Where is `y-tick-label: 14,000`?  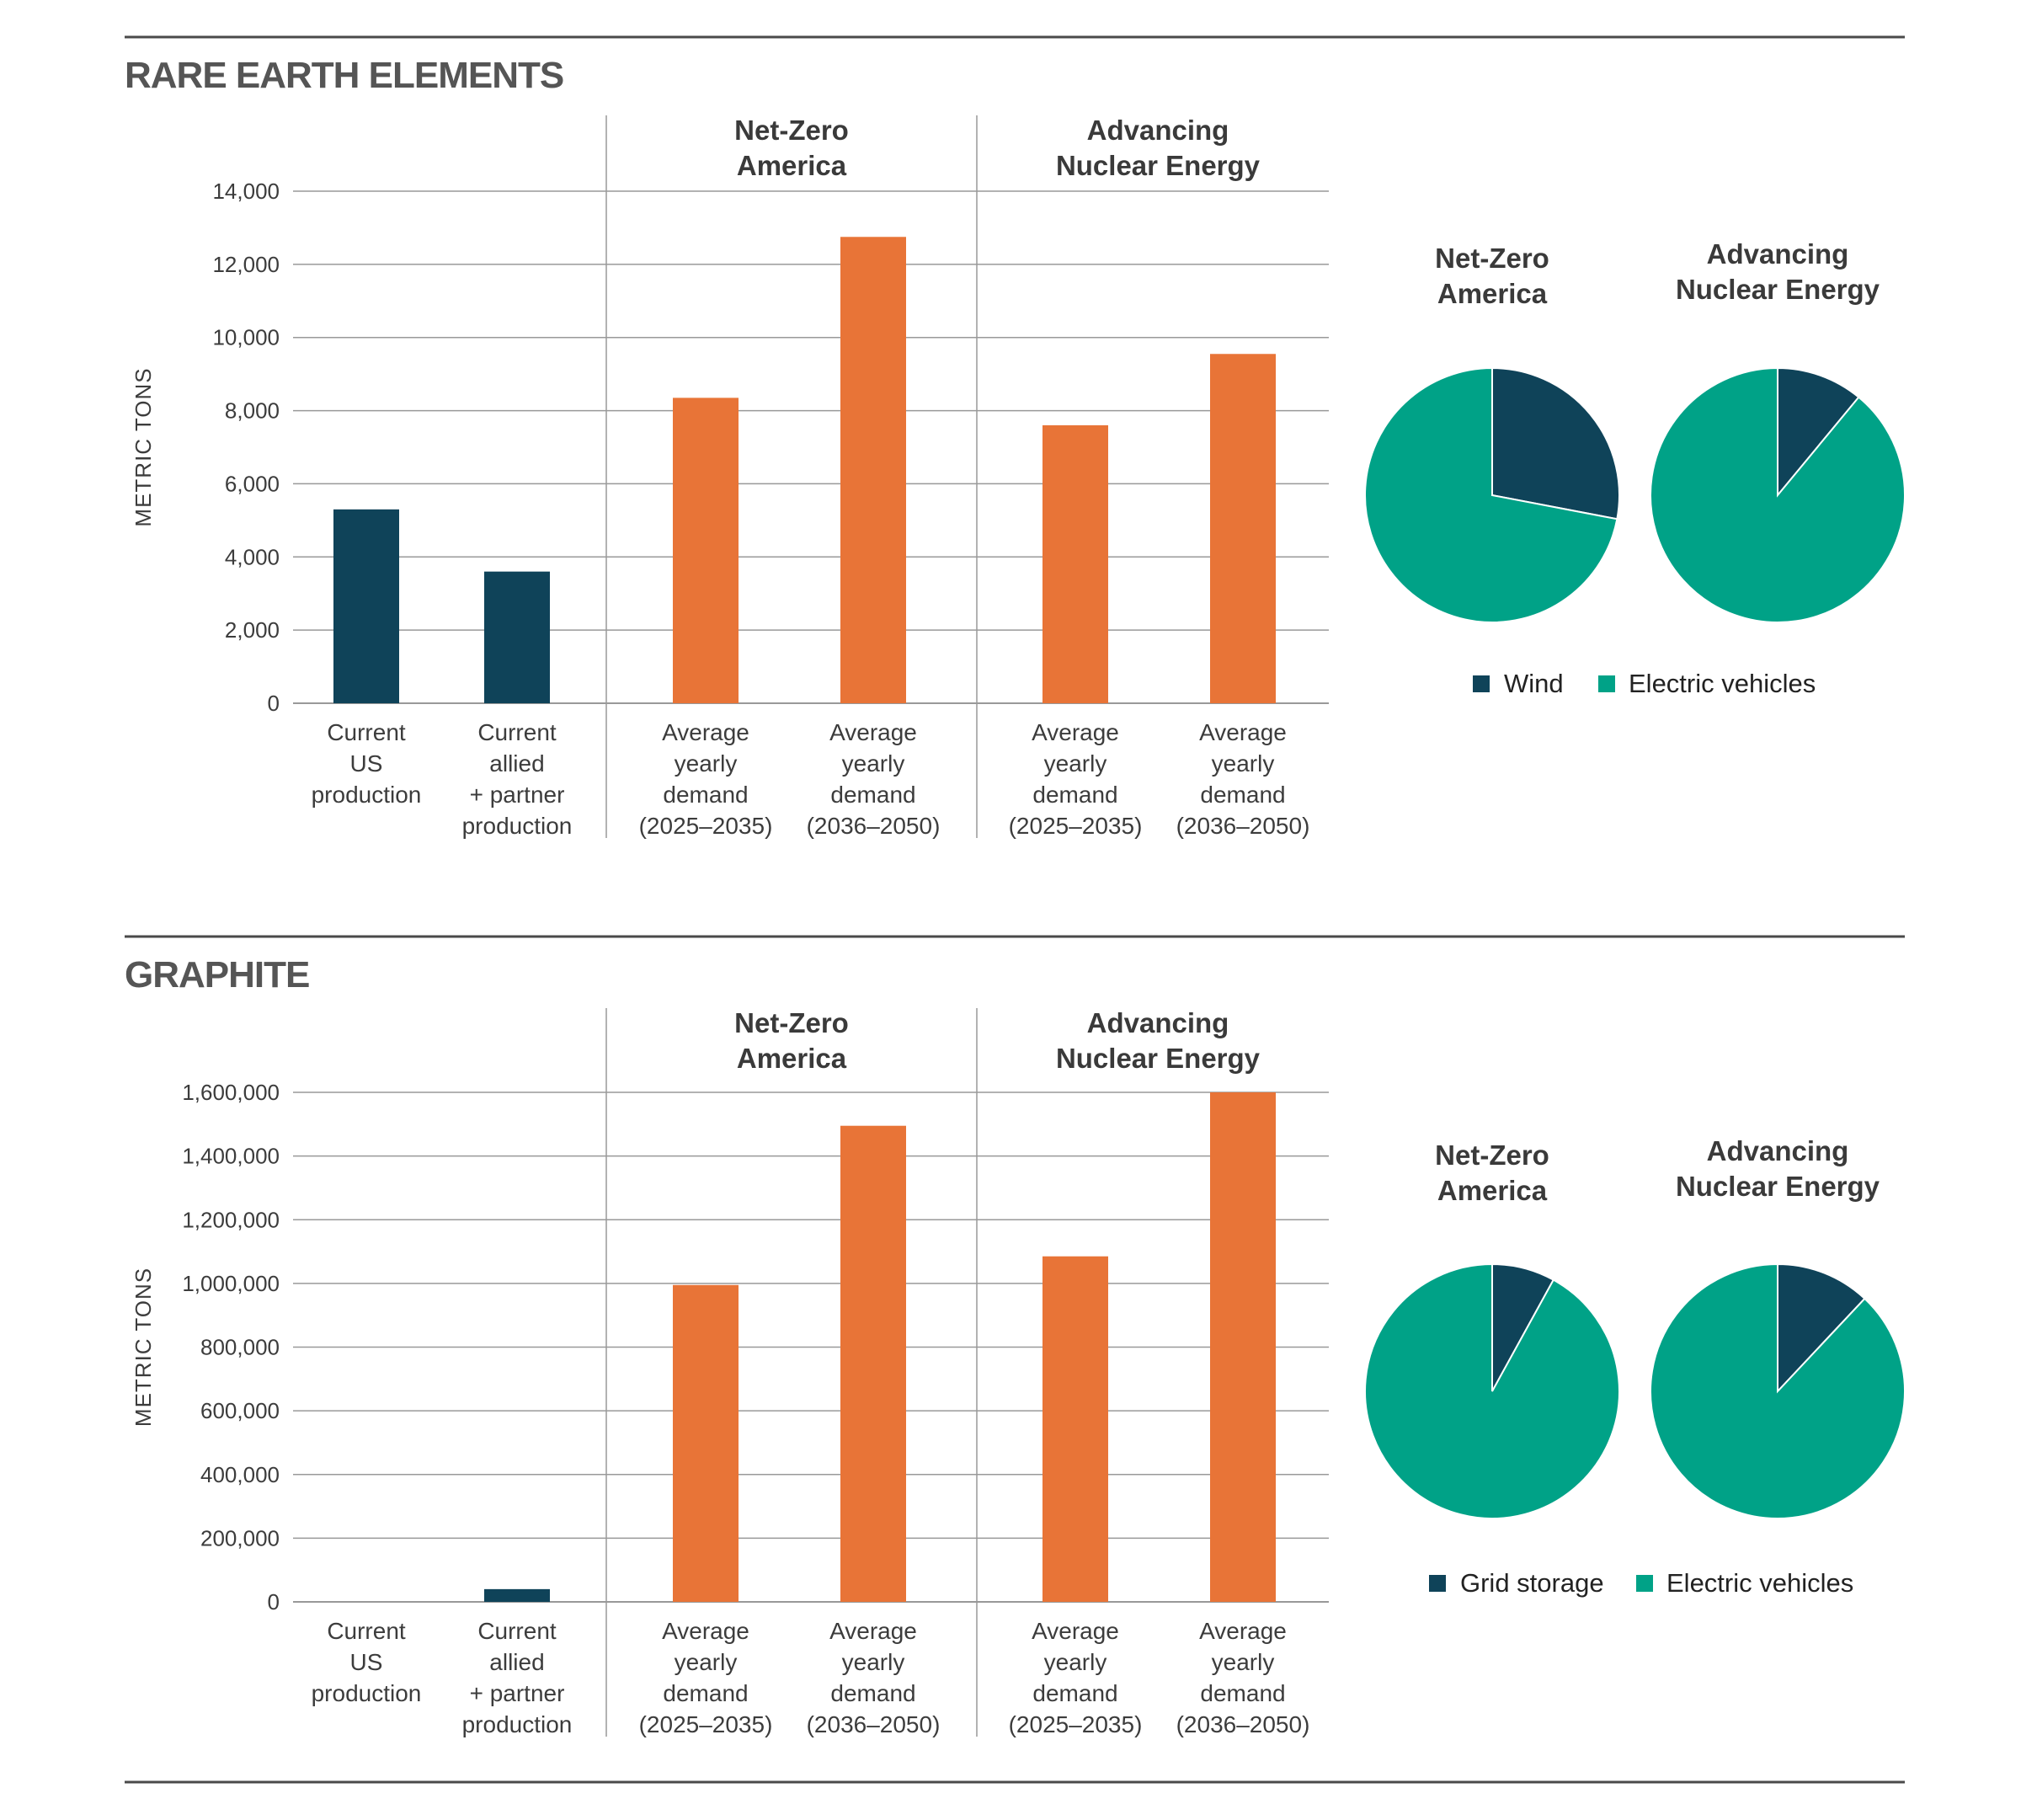 y-tick-label: 14,000 is located at coordinates (246, 192).